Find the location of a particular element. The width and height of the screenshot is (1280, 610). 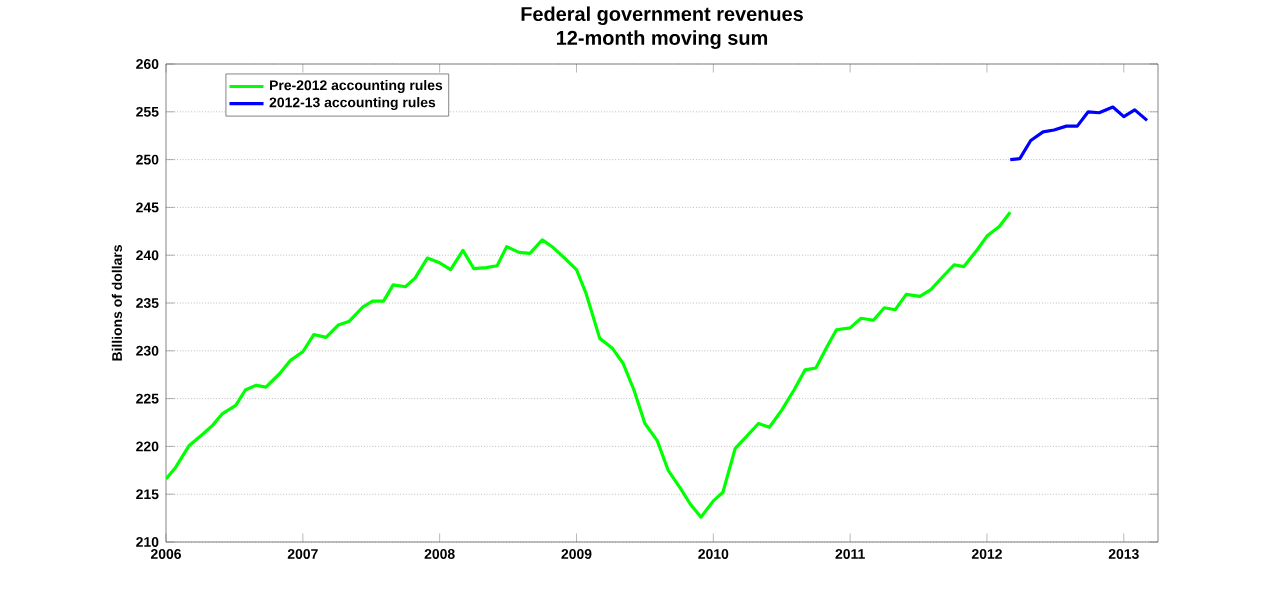

chart-subtitle: 12-month moving sum is located at coordinates (662, 39).